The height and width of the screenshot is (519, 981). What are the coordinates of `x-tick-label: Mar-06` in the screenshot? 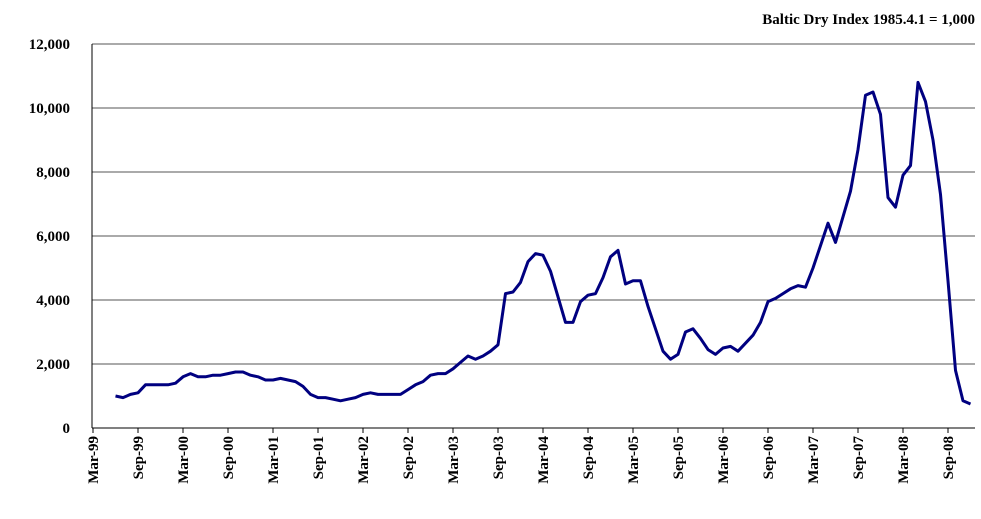 It's located at (724, 460).